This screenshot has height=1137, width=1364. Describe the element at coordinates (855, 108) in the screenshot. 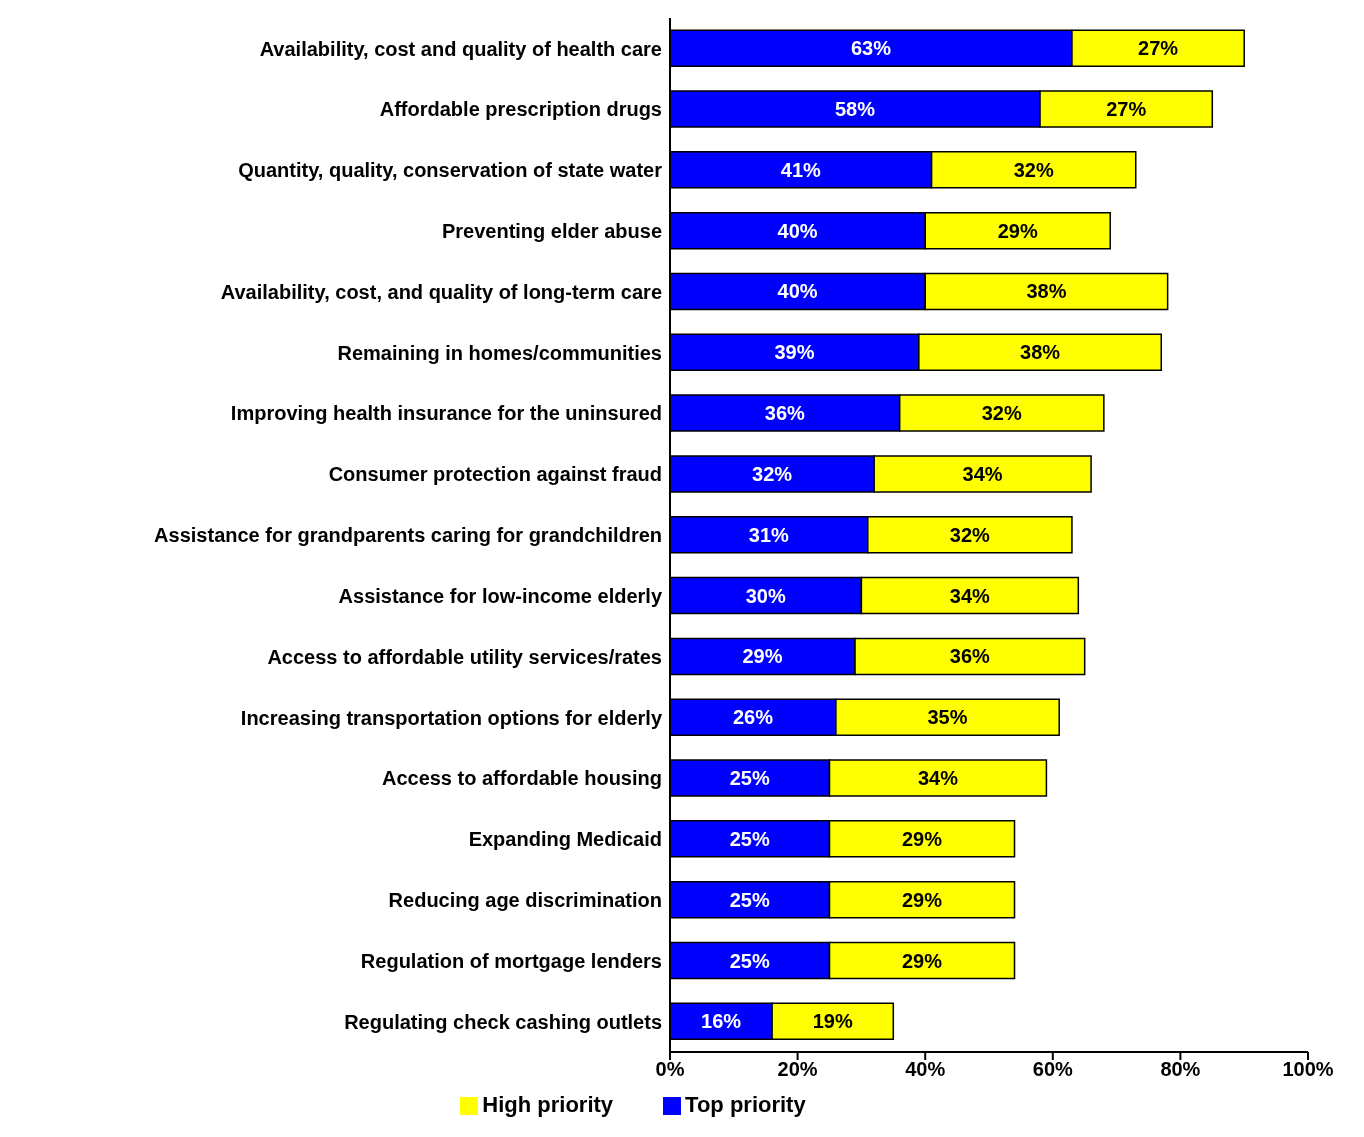

I see `data-label: 58%` at that location.